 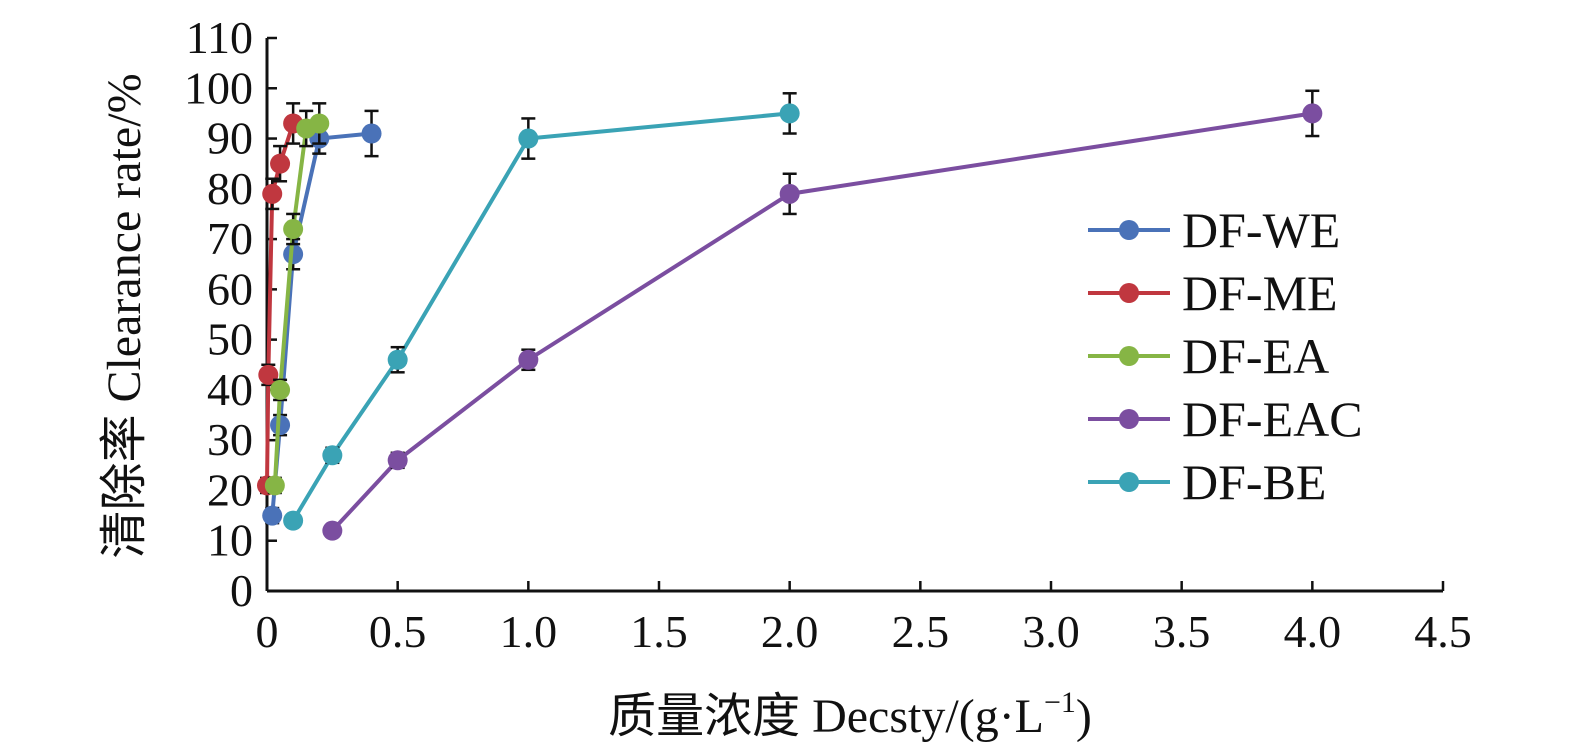 I want to click on legend: DF-WE DF-ME DF-EA DF-EAC DF-BE, so click(x=1225, y=356).